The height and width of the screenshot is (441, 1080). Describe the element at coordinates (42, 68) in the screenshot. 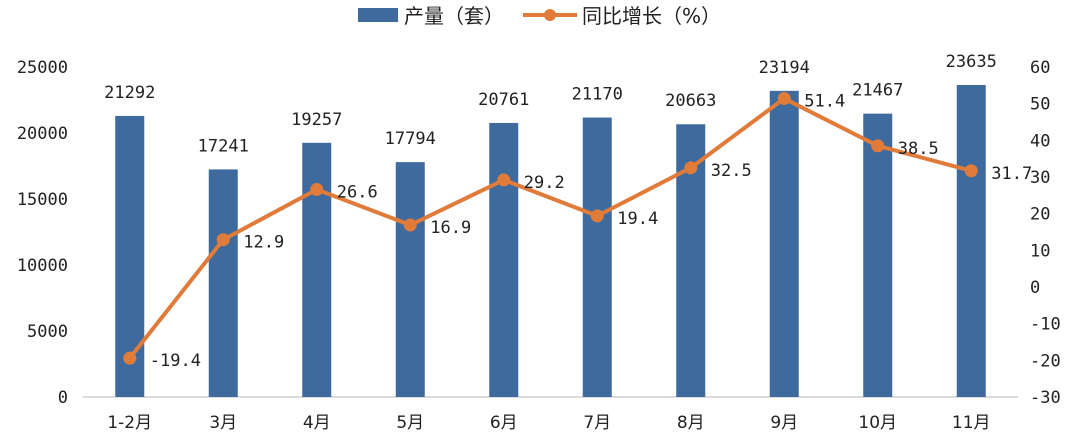

I see `left-tick-label: 25000` at that location.